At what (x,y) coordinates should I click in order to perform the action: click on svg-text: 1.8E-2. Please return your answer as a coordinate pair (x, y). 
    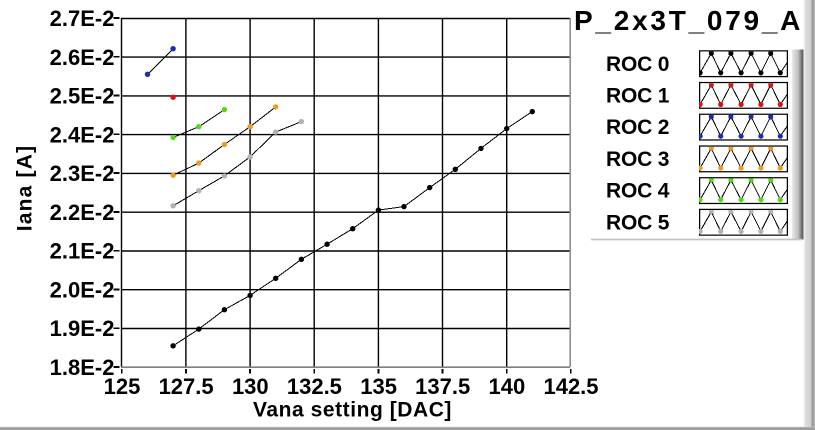
    Looking at the image, I should click on (82, 367).